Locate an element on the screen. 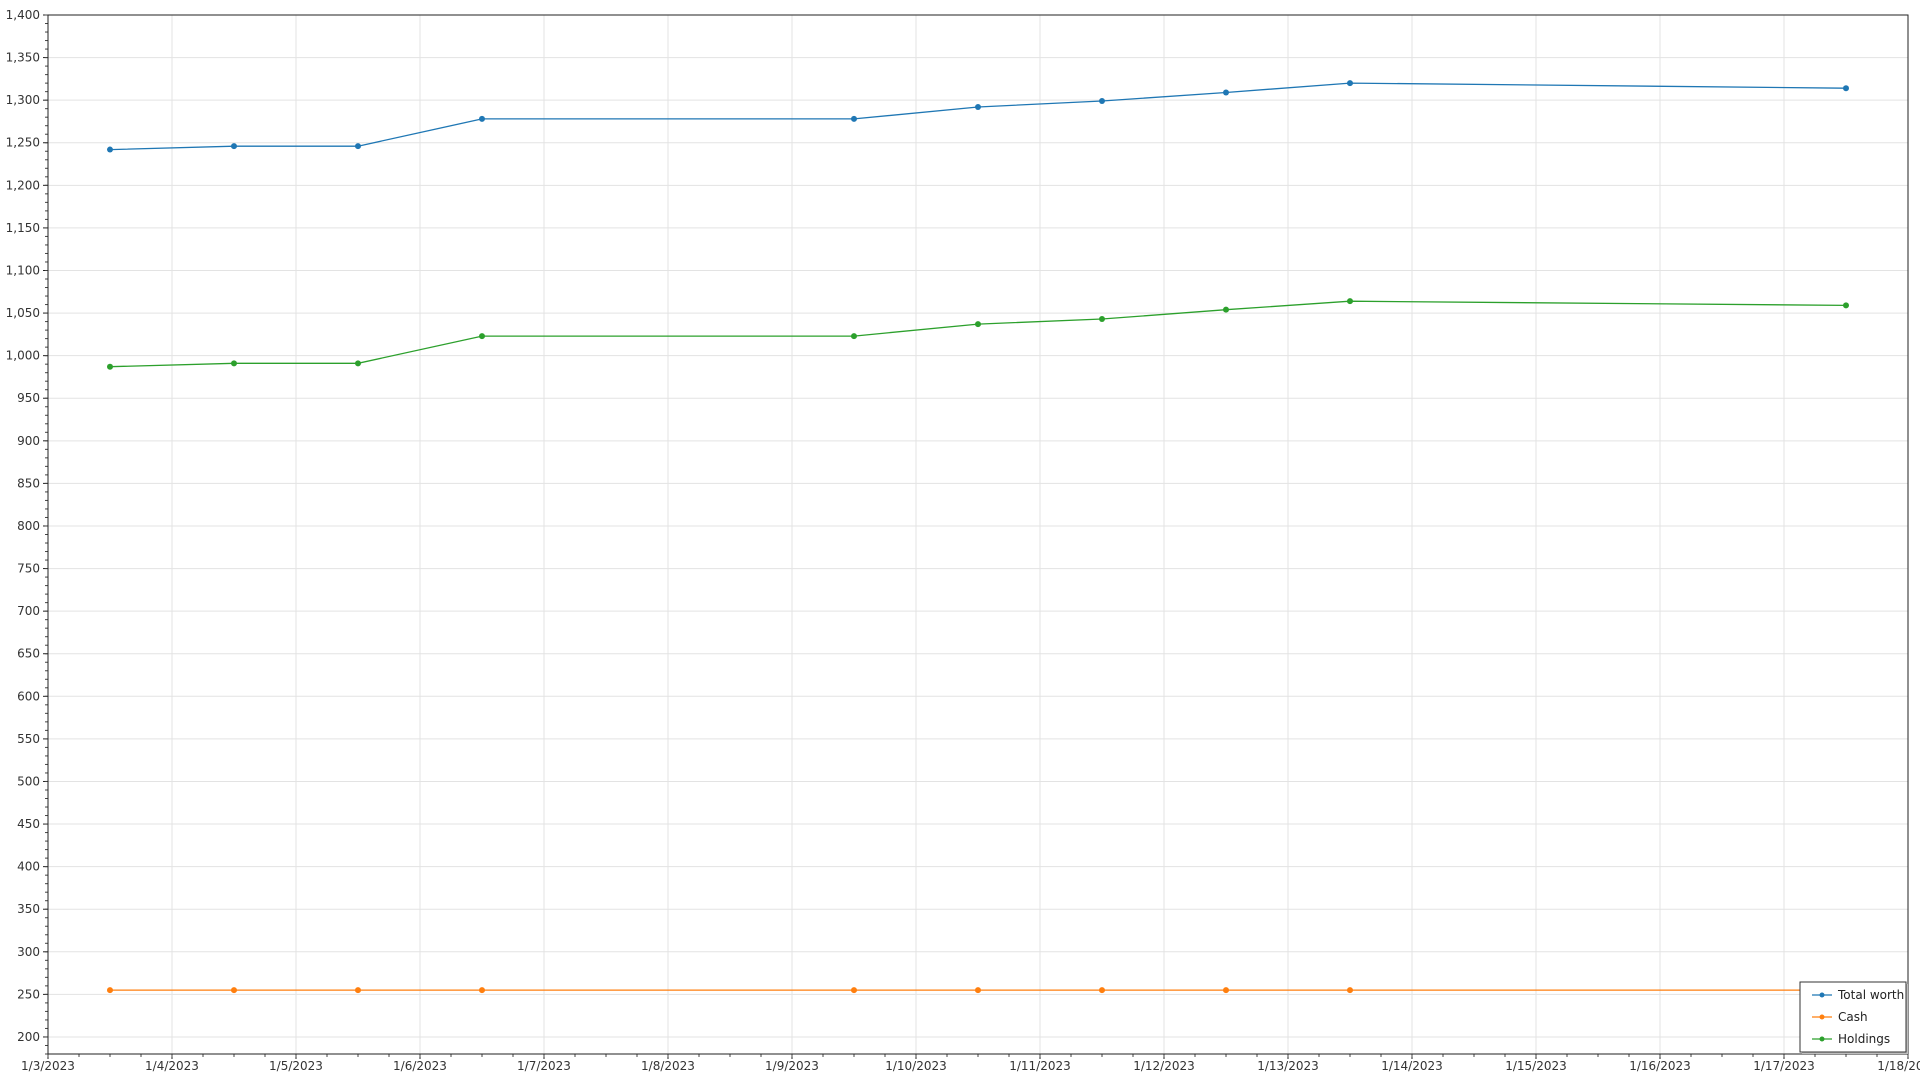 The height and width of the screenshot is (1080, 1920). legend-label: Total worth is located at coordinates (1870, 995).